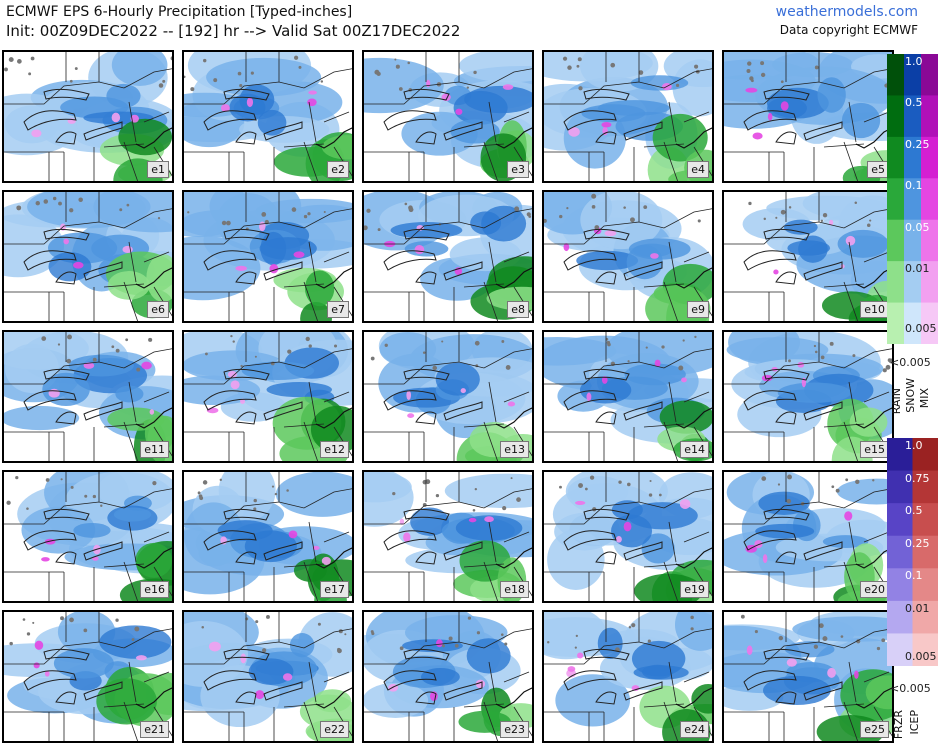 The width and height of the screenshot is (938, 750). What do you see at coordinates (514, 449) in the screenshot?
I see `member-label: e13` at bounding box center [514, 449].